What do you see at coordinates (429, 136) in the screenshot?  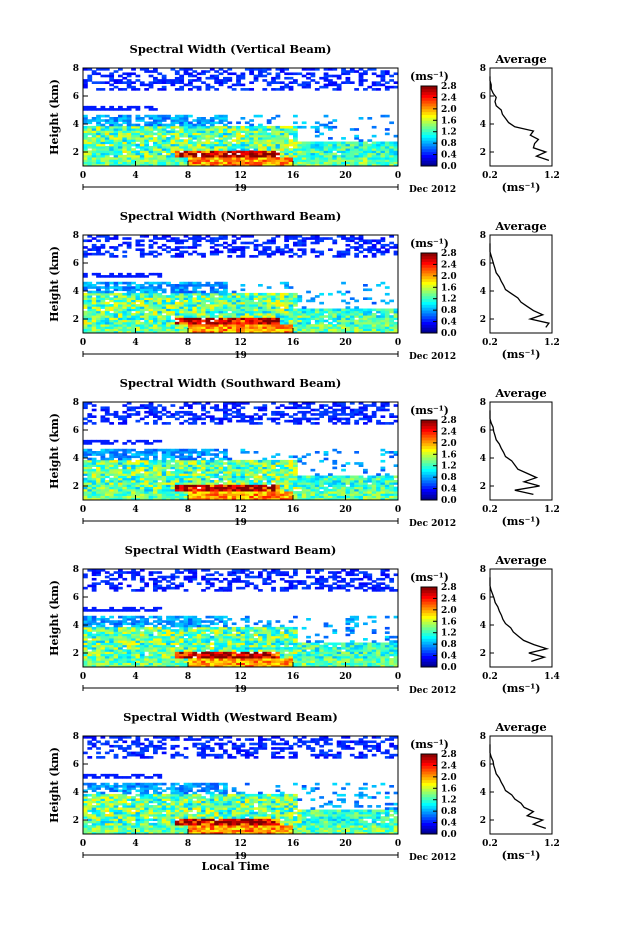 I see `colorbar-segment` at bounding box center [429, 136].